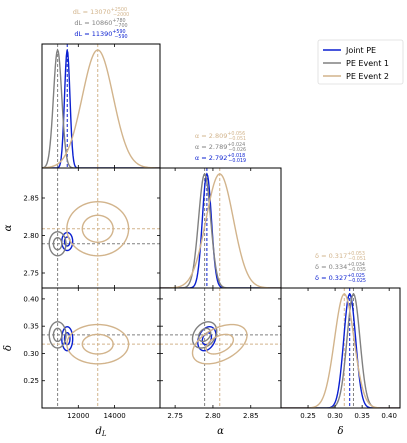 The width and height of the screenshot is (407, 443). I want to click on marginal-delta-panel, so click(340, 348).